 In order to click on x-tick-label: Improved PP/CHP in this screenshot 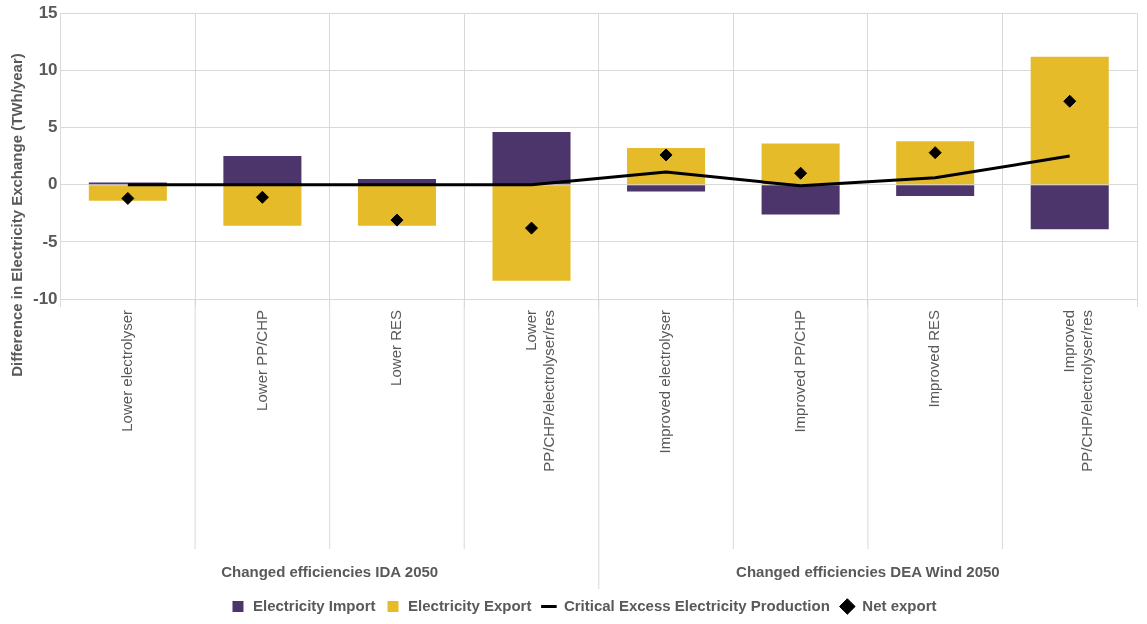, I will do `click(799, 371)`.